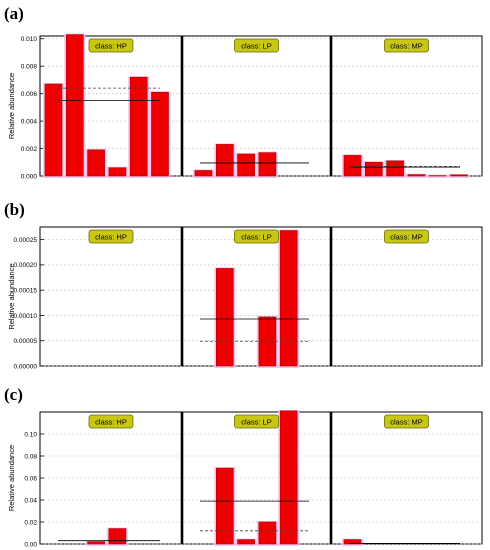 This screenshot has width=490, height=550. I want to click on y-tick-label: 0.00005, so click(26, 341).